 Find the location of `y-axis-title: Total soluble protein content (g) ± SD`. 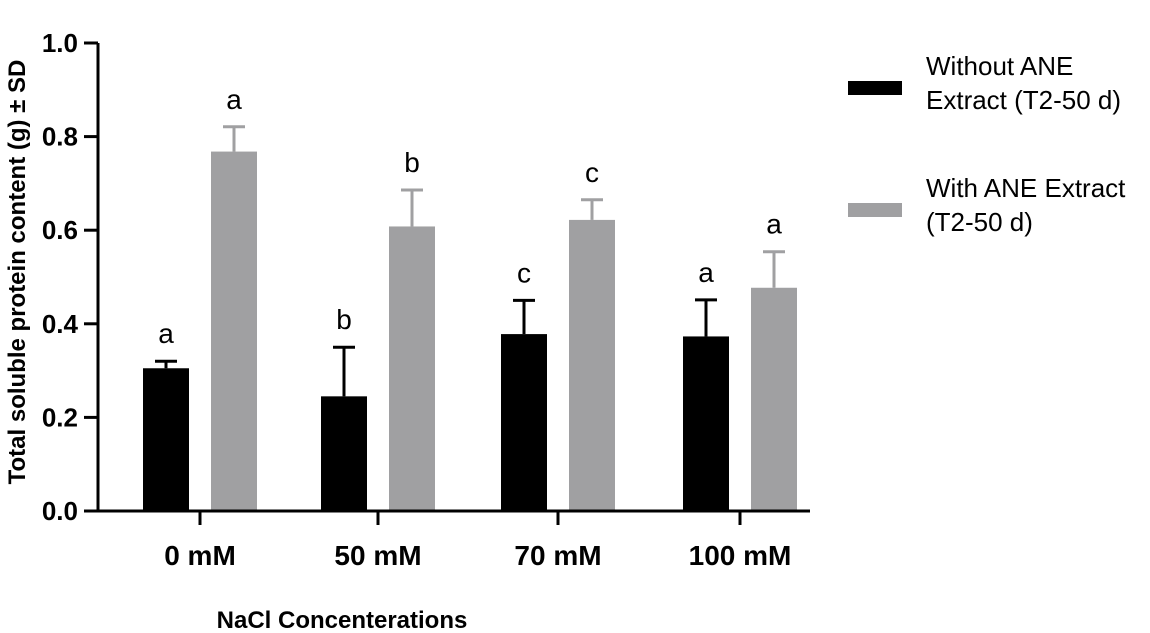

y-axis-title: Total soluble protein content (g) ± SD is located at coordinates (17, 272).